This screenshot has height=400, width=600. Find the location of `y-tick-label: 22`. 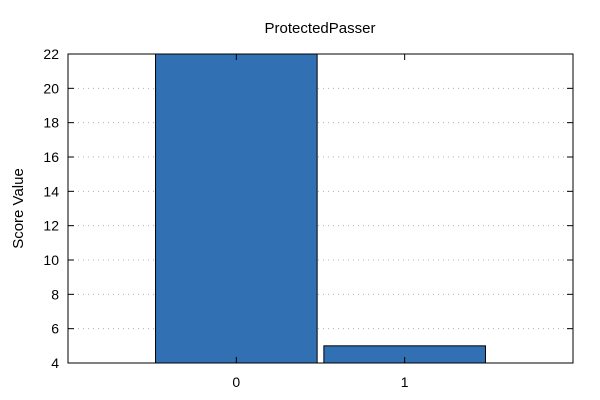

y-tick-label: 22 is located at coordinates (51, 54).